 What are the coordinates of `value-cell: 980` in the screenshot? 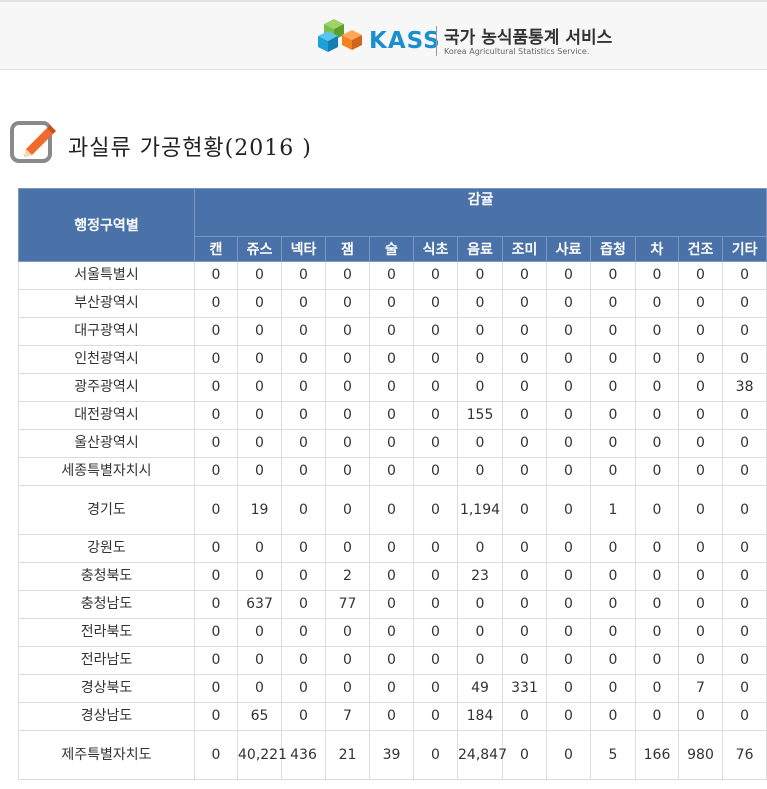 It's located at (700, 755).